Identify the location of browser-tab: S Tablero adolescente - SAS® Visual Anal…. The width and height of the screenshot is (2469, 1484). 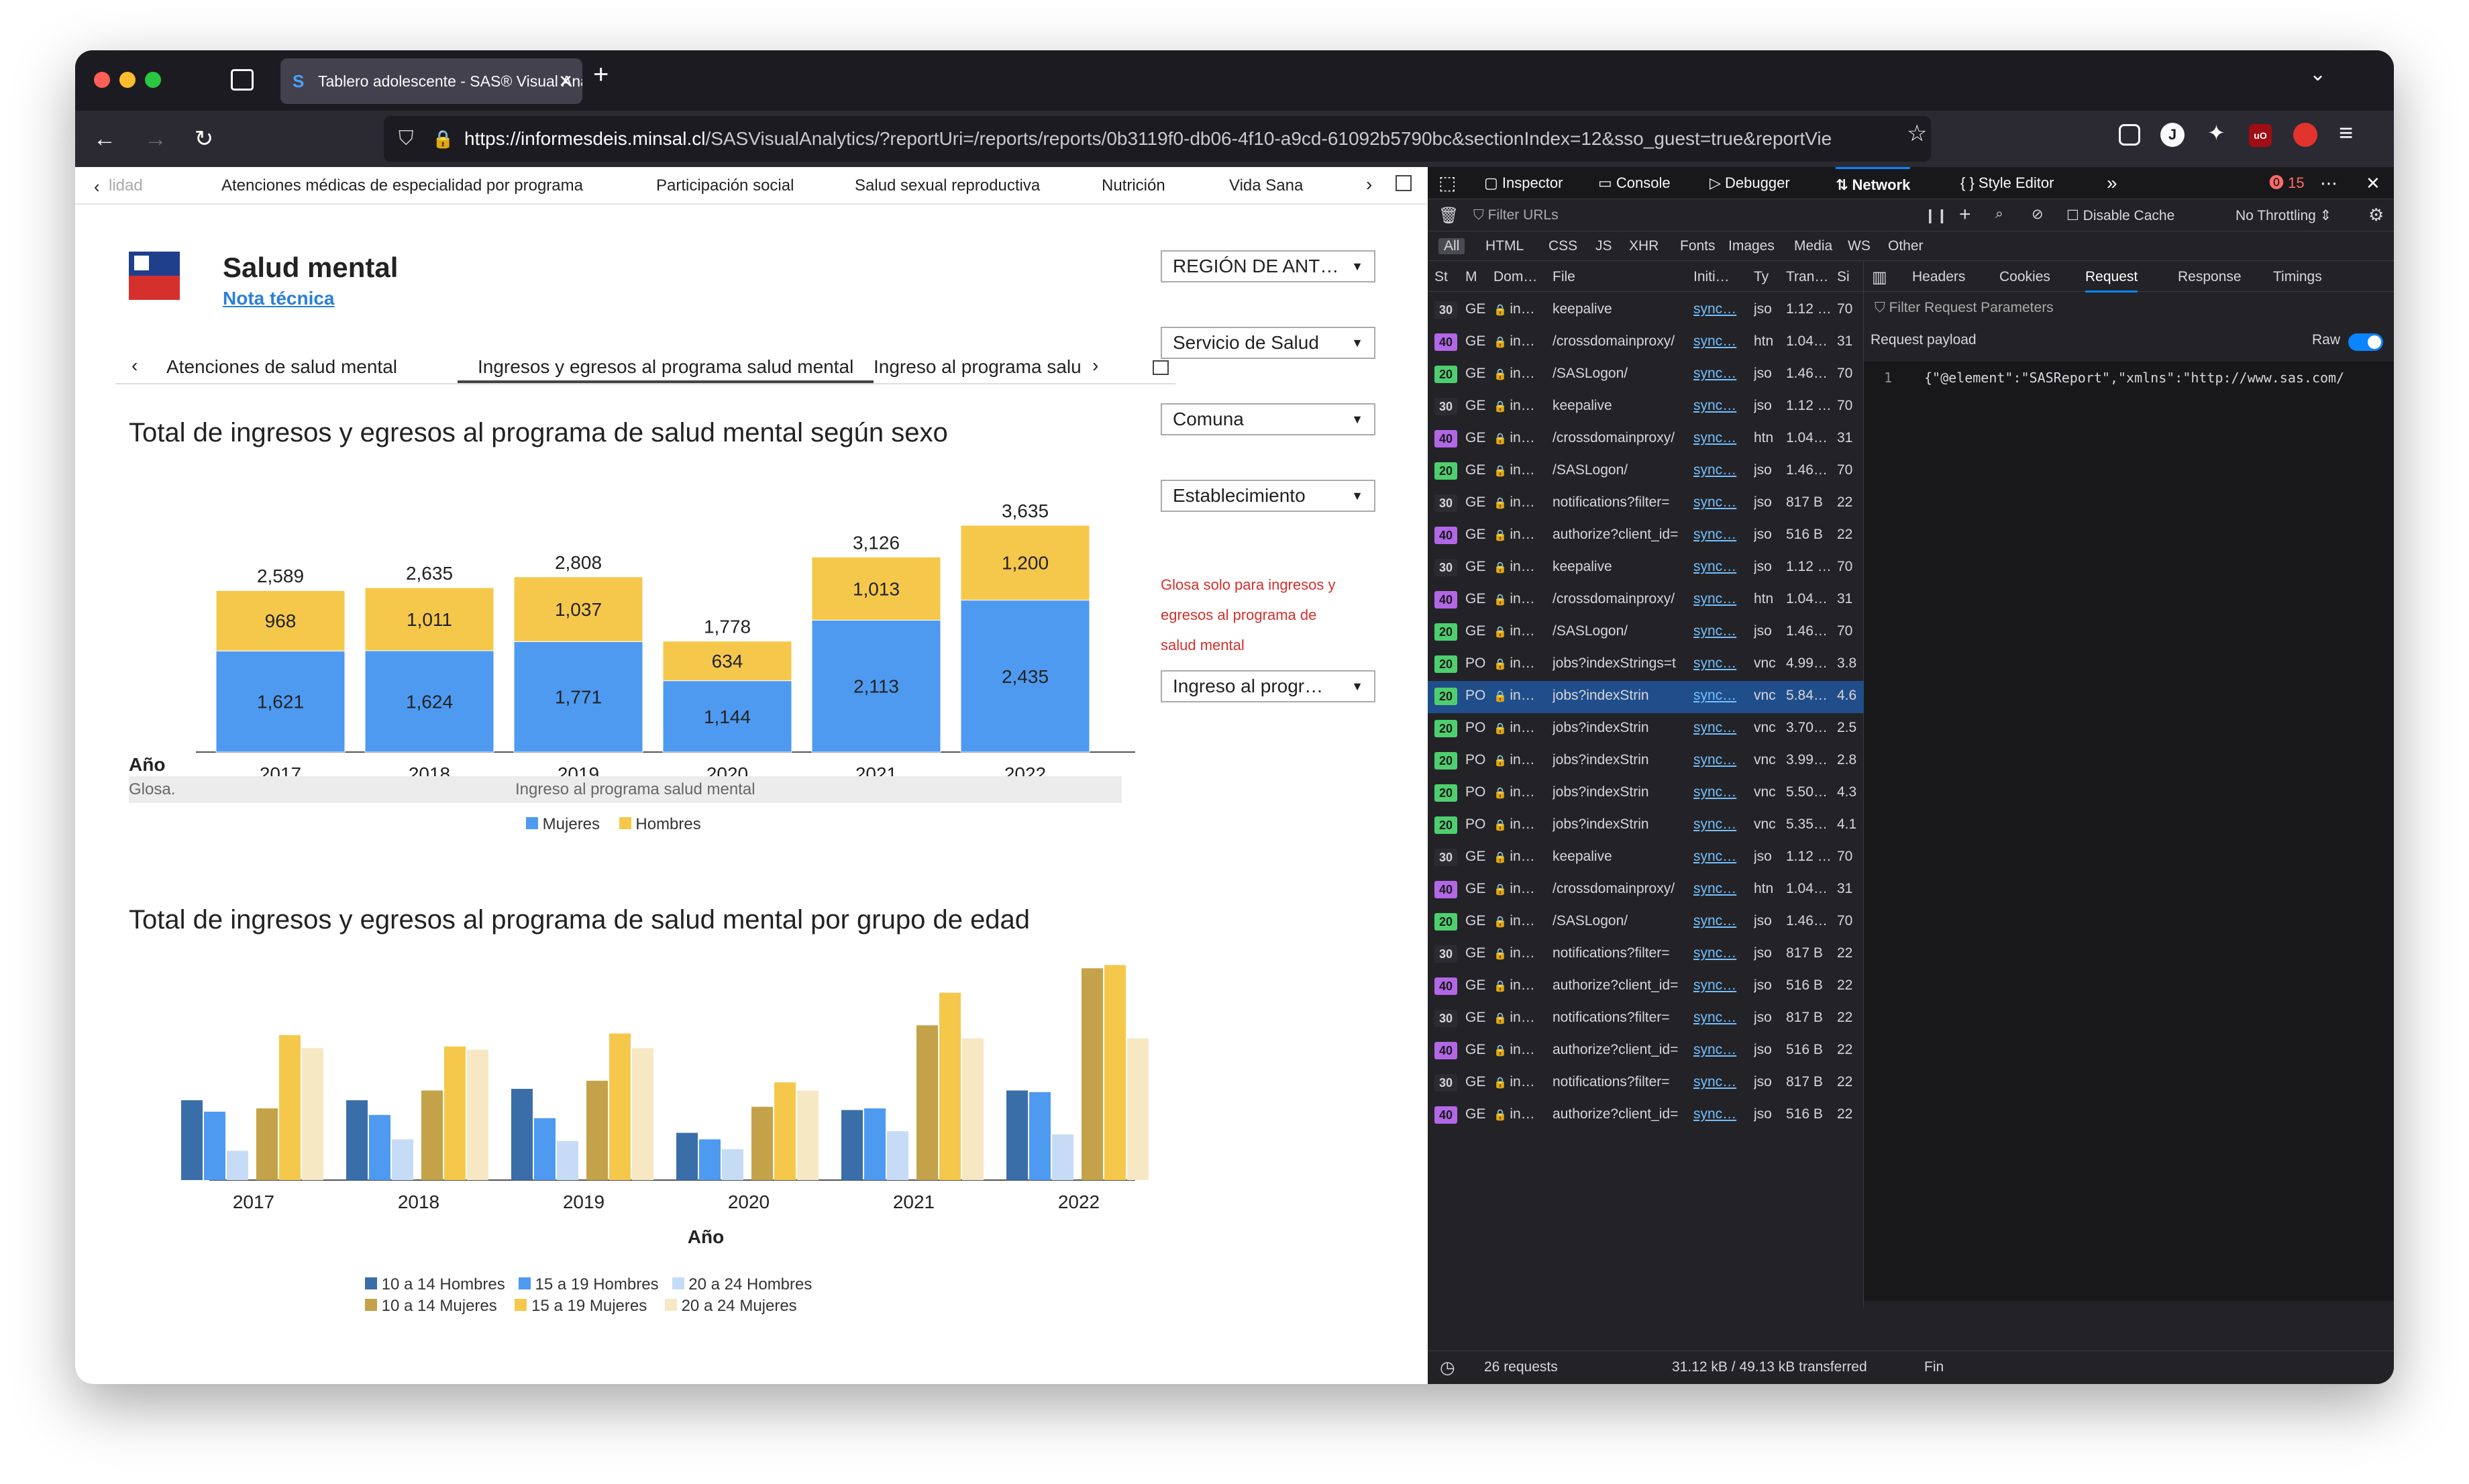
(431, 81).